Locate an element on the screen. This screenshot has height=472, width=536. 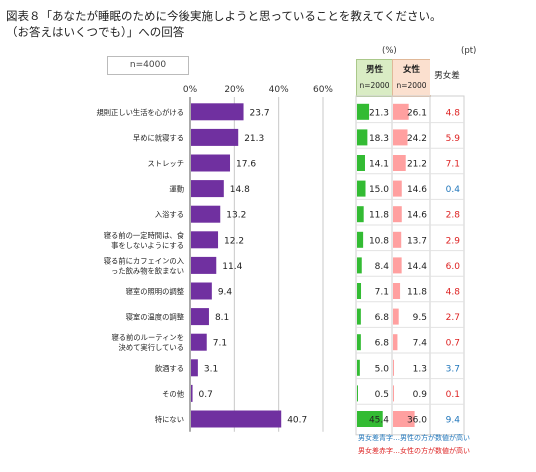
male-value: 45.4 is located at coordinates (379, 421).